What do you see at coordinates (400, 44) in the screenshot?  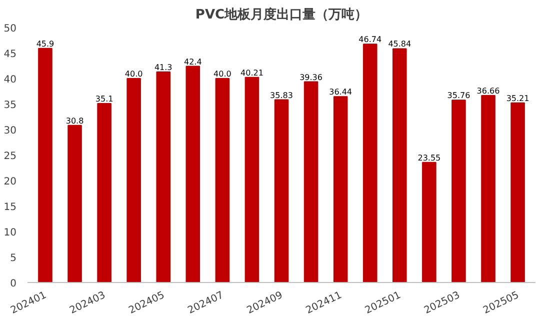 I see `data-label: 45.84` at bounding box center [400, 44].